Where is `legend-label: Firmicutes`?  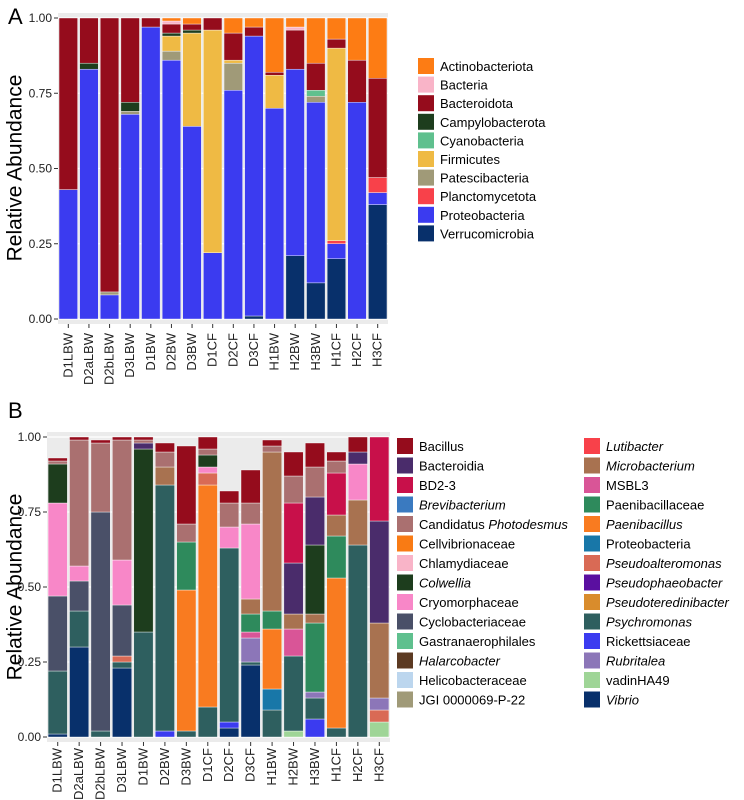 legend-label: Firmicutes is located at coordinates (470, 159).